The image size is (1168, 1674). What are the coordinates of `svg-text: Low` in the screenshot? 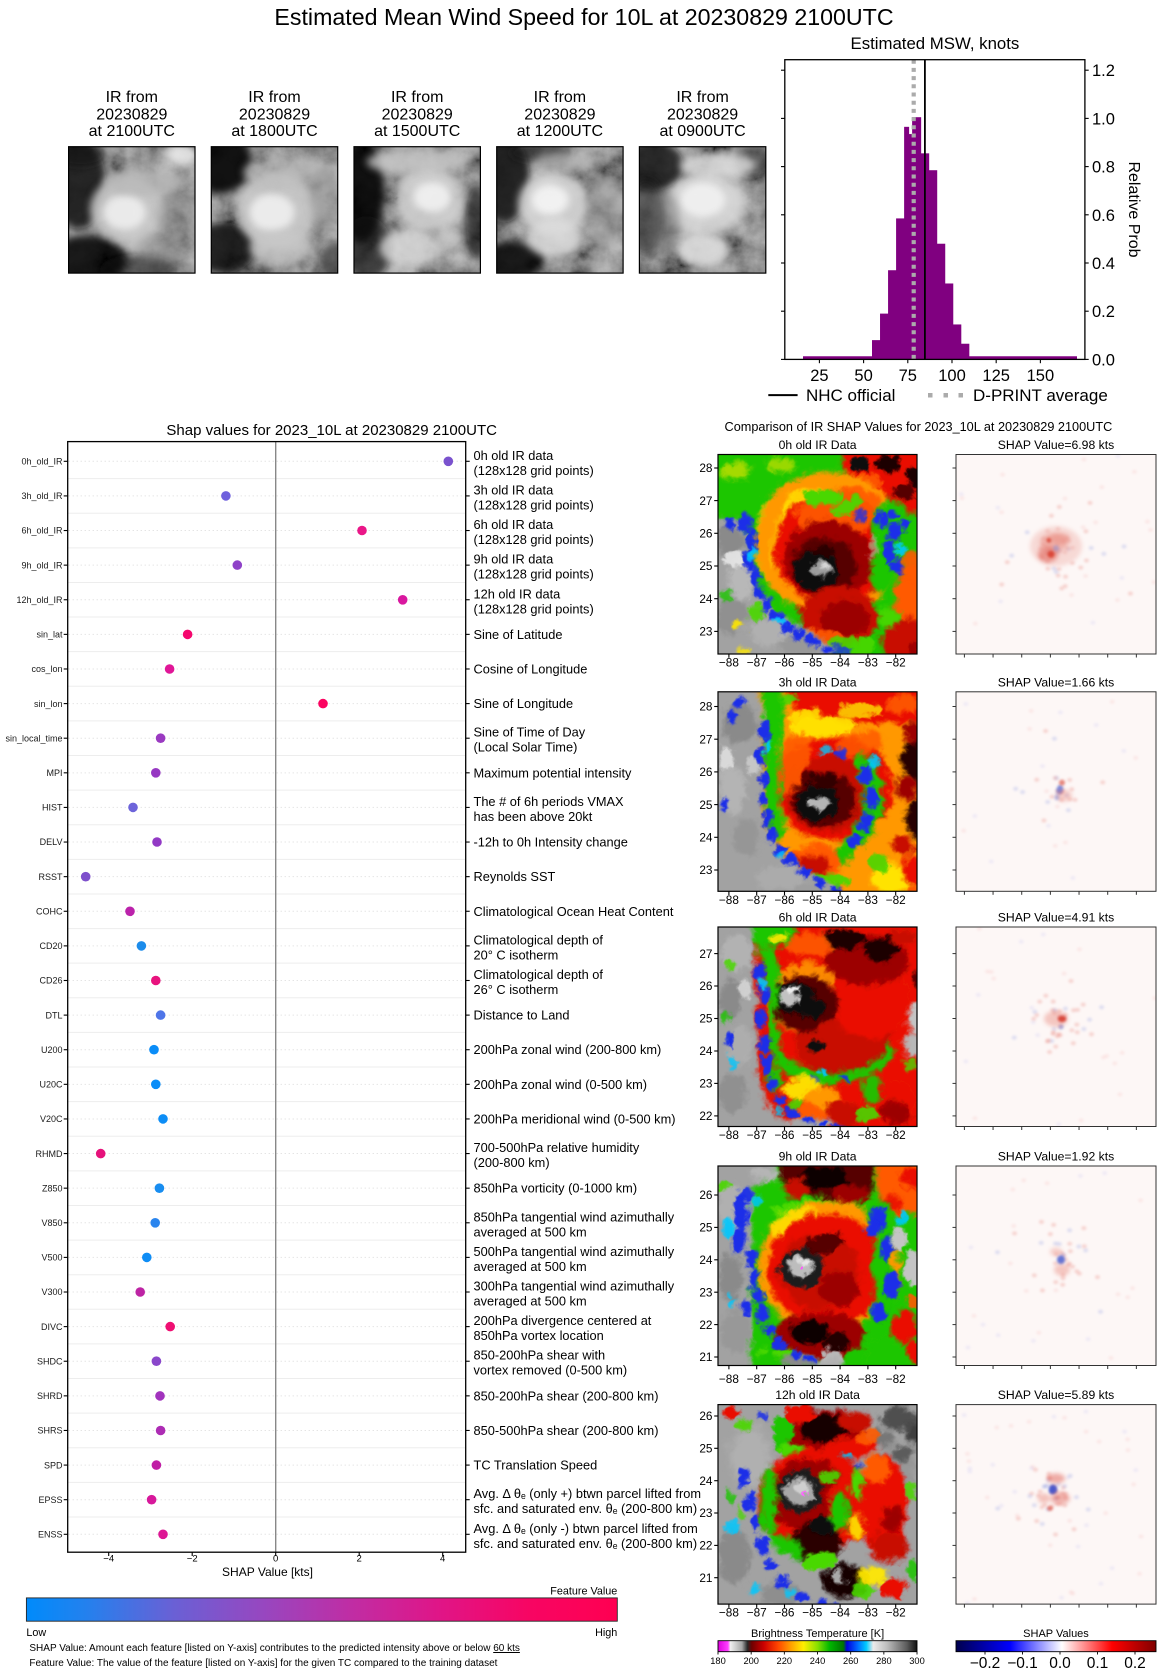 It's located at (36, 1633).